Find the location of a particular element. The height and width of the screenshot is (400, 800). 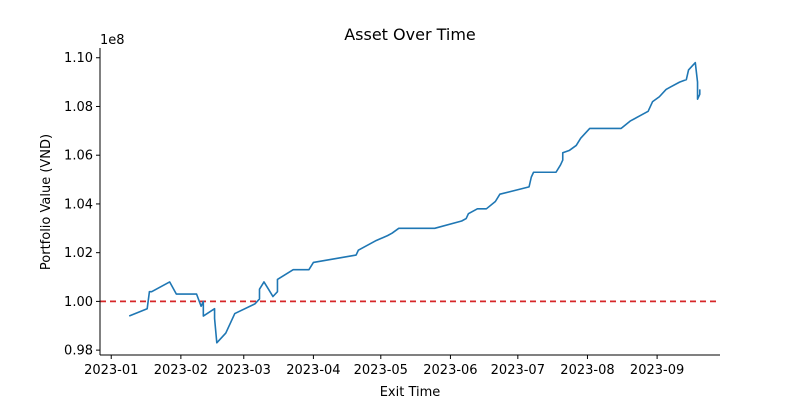

y-tick-label: 1.08 is located at coordinates (78, 107).